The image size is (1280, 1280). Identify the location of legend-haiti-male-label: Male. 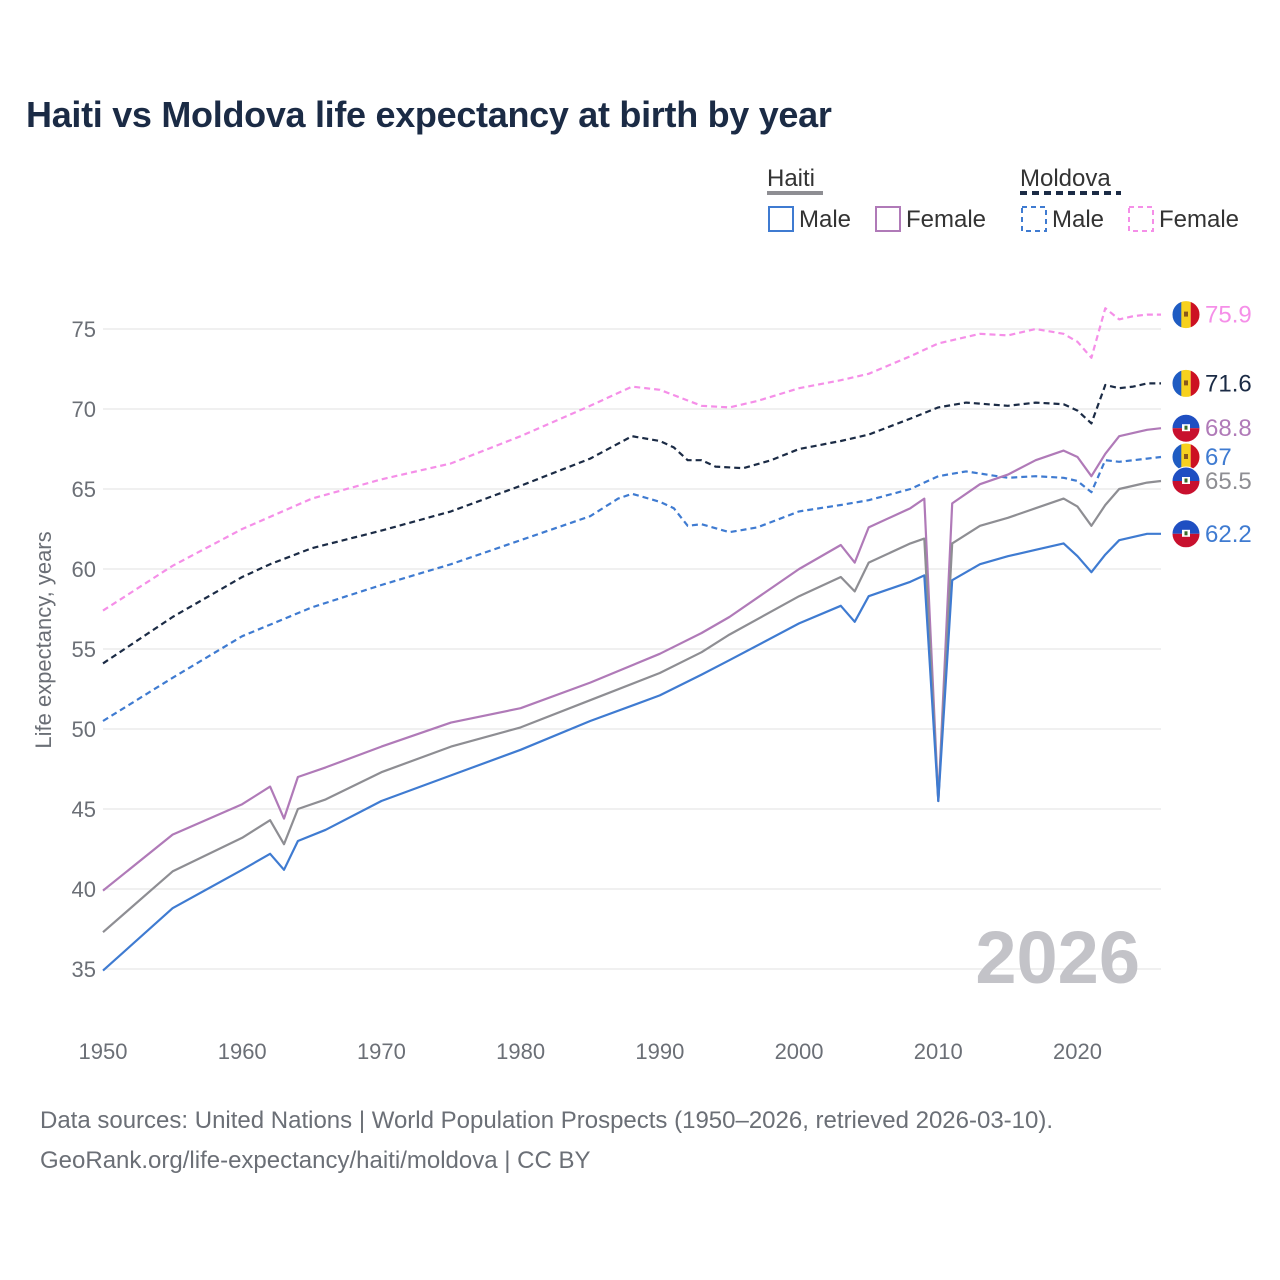
(825, 219).